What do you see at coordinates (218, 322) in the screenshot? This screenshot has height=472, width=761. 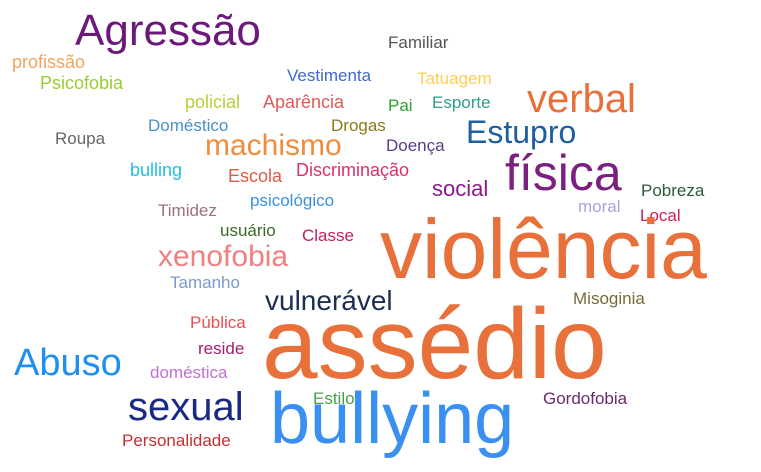 I see `word: Pública` at bounding box center [218, 322].